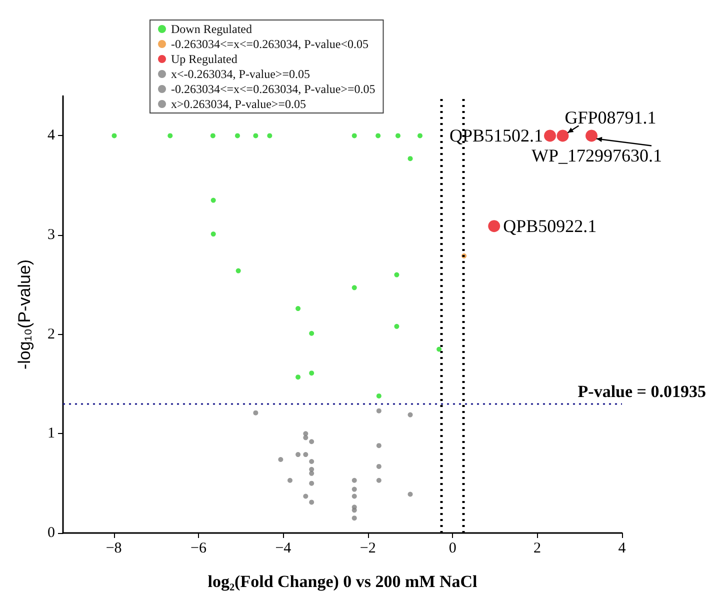 This screenshot has width=724, height=603. I want to click on x-tick-label: −2, so click(368, 548).